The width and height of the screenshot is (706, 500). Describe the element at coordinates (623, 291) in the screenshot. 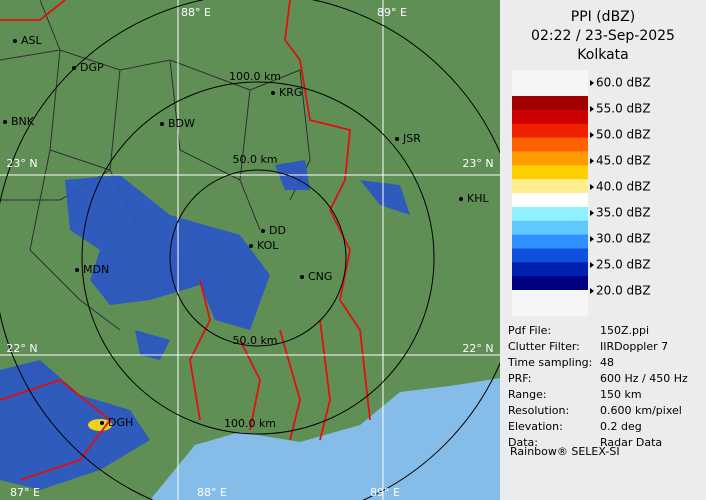

I see `legend-label: 20.0 dBZ` at that location.